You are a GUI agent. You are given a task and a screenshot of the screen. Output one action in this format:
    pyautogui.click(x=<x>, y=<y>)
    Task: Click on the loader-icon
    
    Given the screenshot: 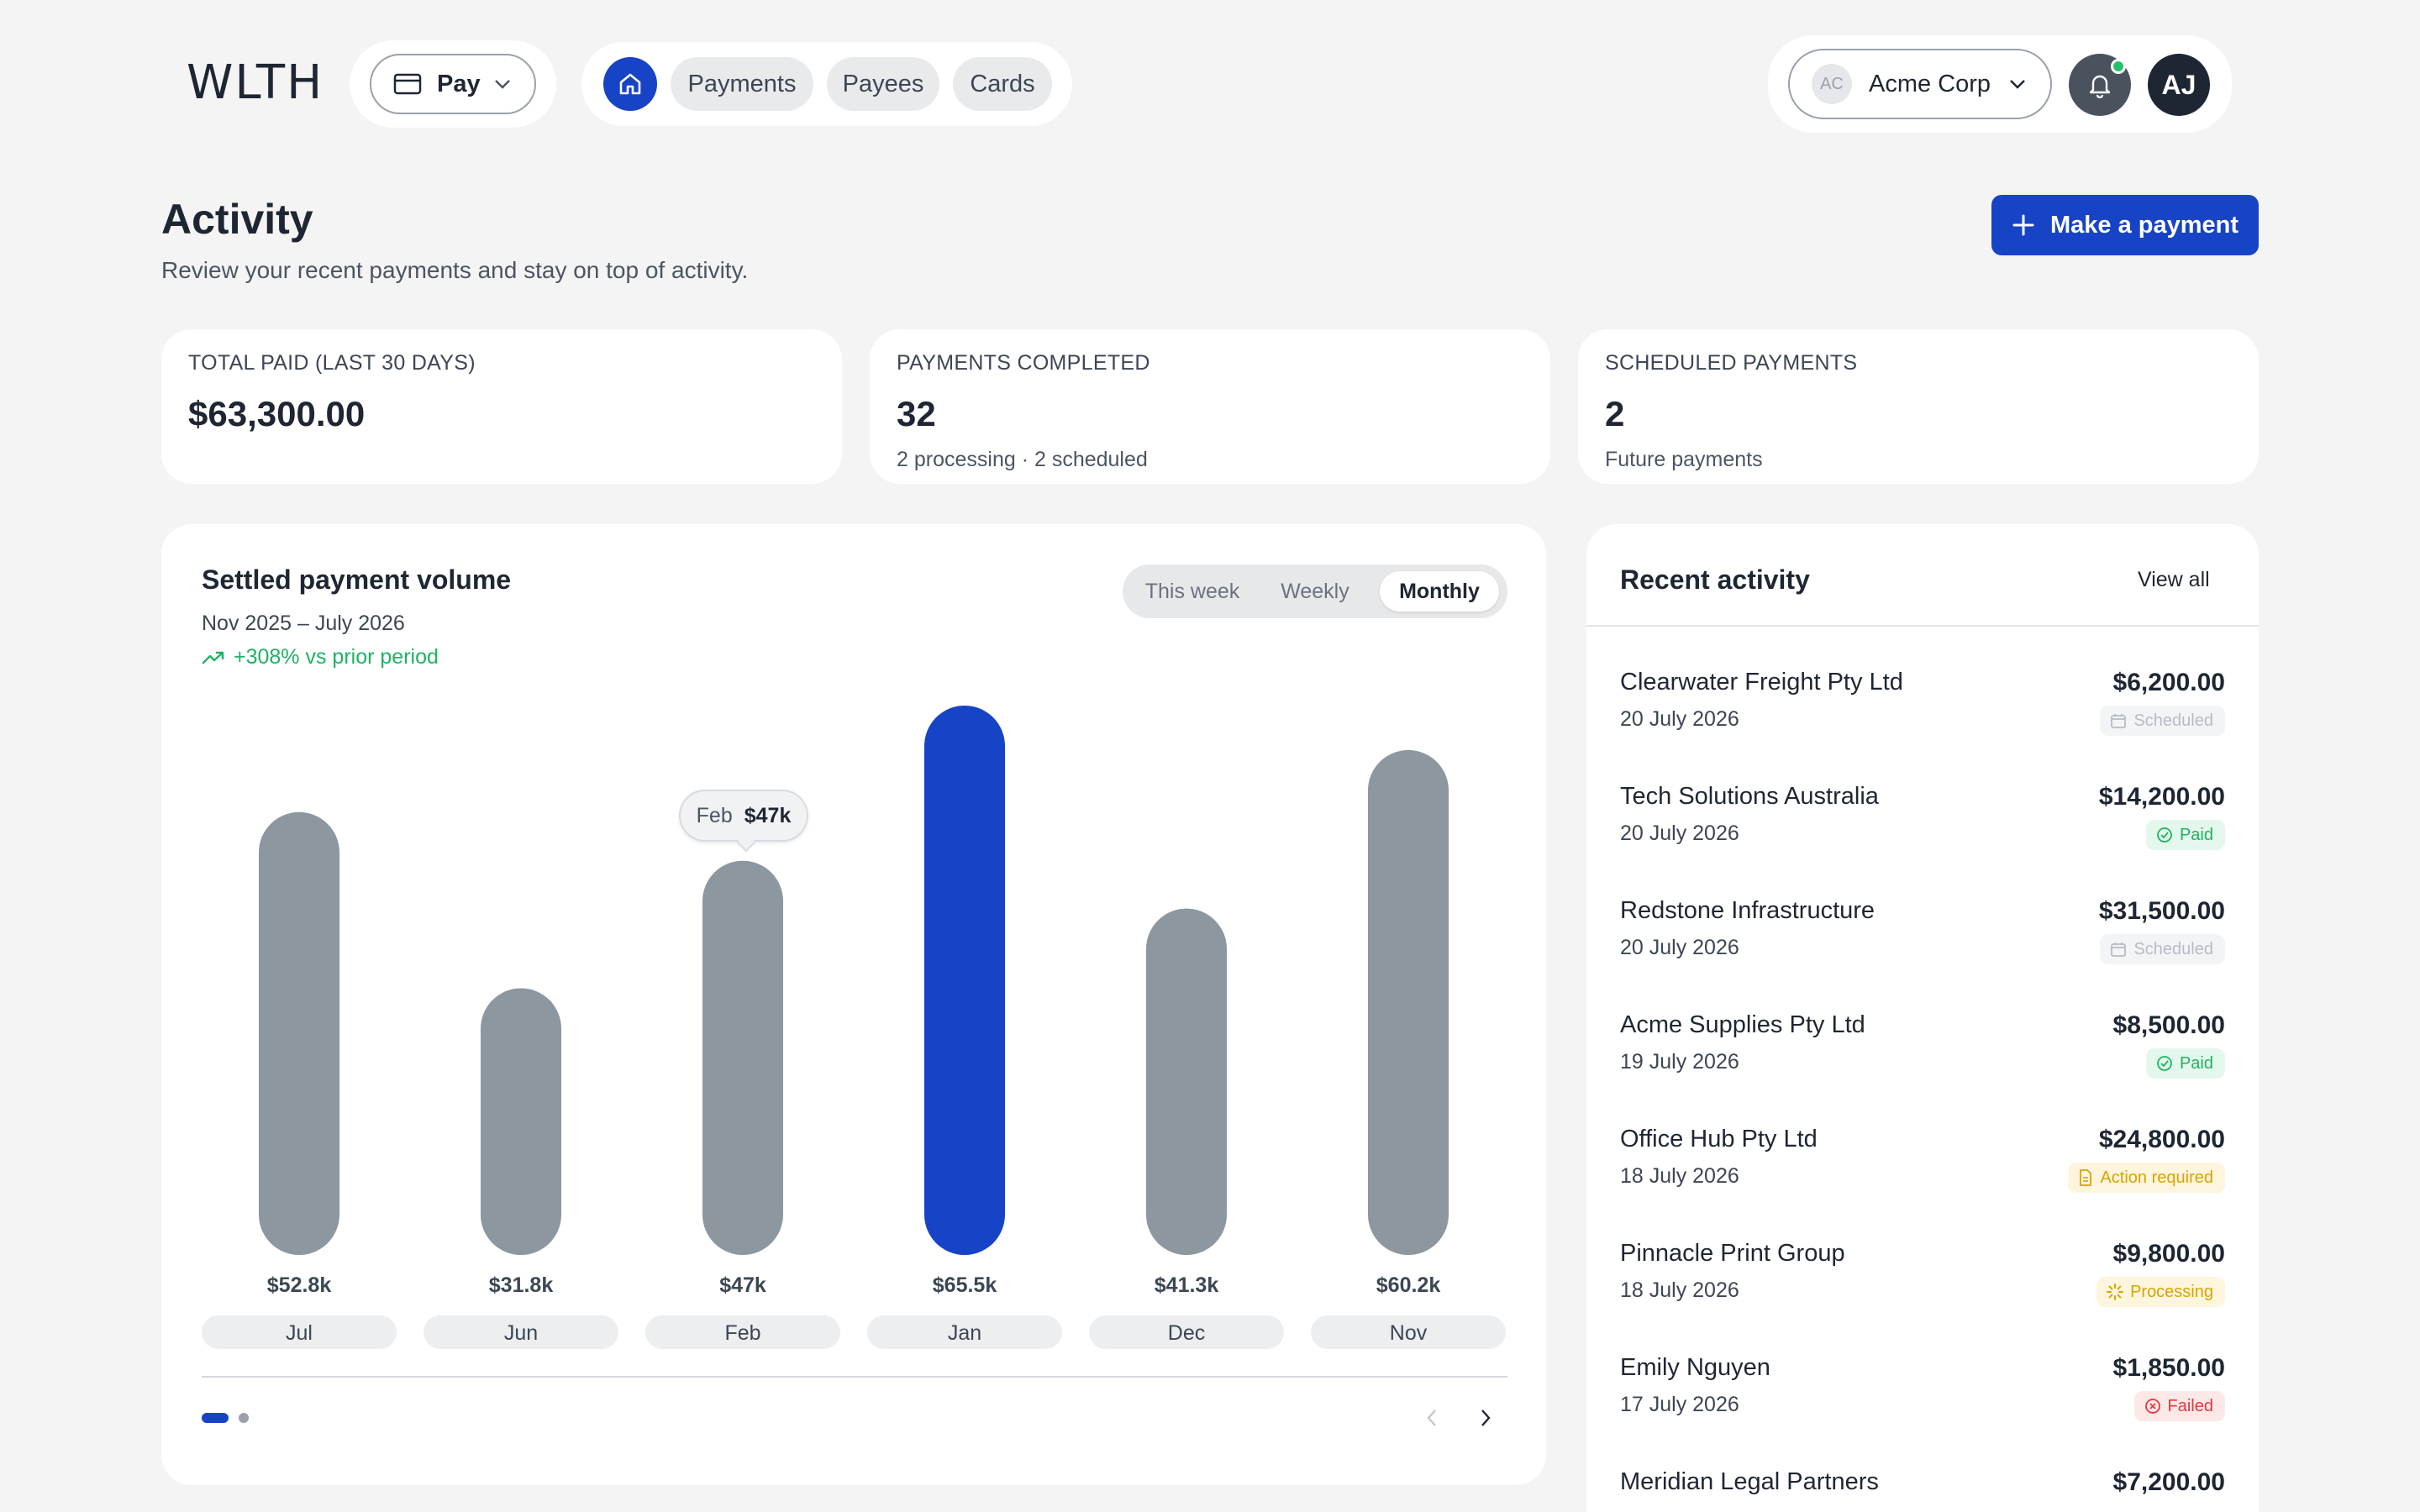 What is the action you would take?
    pyautogui.click(x=2115, y=1292)
    